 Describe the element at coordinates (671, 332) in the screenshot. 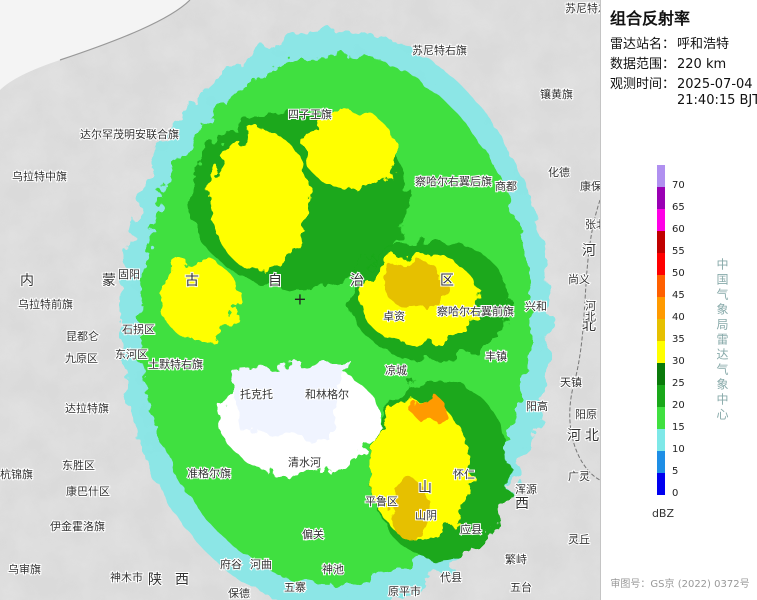

I see `color-legend: 0 5 10 15 20 25 30 35 40 45 50 55 60 65 70` at that location.